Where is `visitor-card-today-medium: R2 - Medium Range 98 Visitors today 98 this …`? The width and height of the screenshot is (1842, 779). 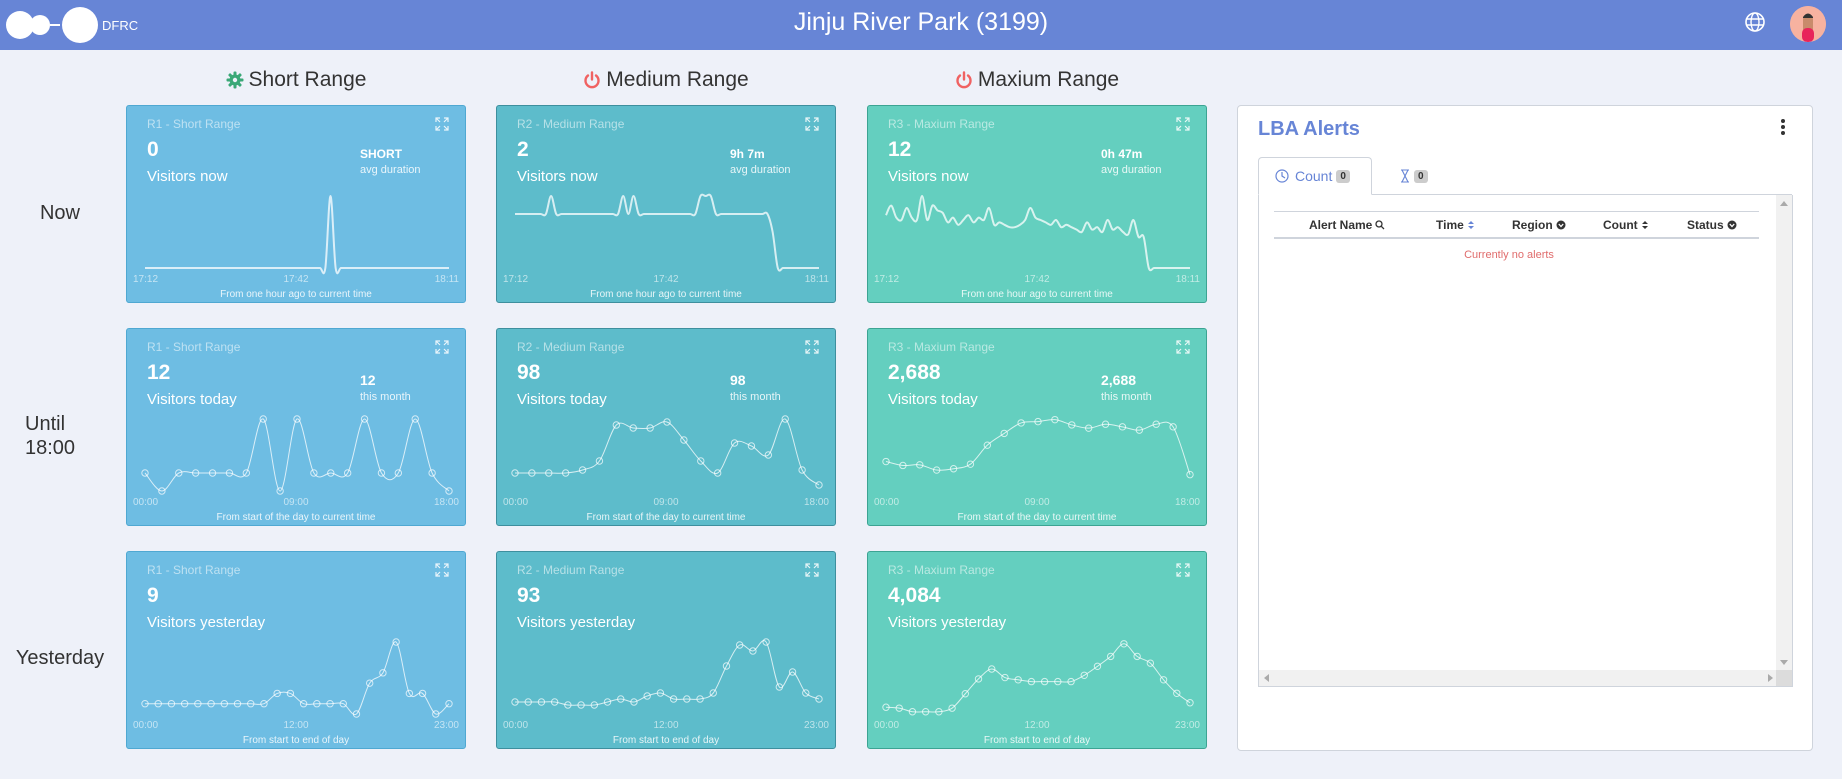 visitor-card-today-medium: R2 - Medium Range 98 Visitors today 98 this … is located at coordinates (666, 427).